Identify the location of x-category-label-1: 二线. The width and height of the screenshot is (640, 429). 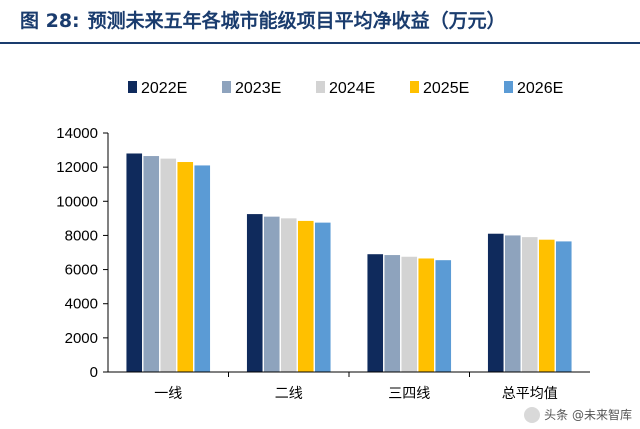
(289, 394).